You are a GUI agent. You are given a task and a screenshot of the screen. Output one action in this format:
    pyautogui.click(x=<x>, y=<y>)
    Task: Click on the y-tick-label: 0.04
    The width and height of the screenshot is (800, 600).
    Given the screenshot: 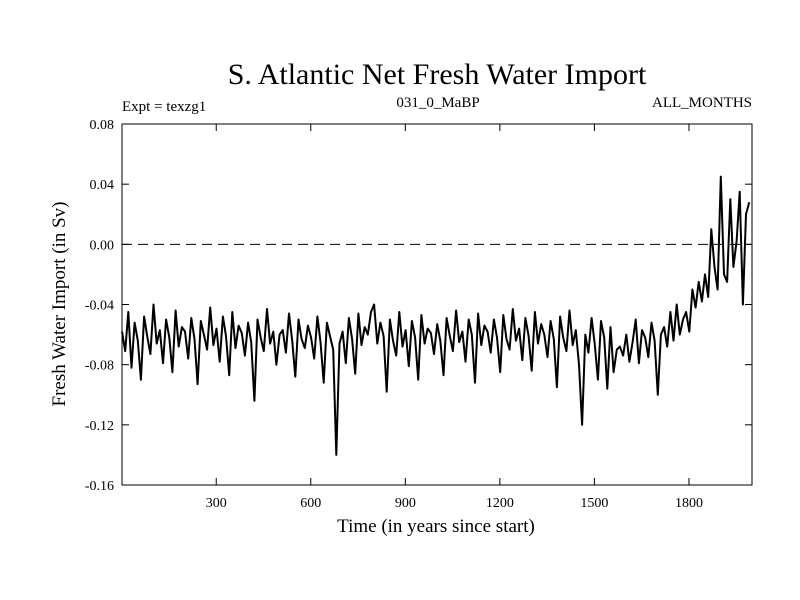 What is the action you would take?
    pyautogui.click(x=102, y=185)
    